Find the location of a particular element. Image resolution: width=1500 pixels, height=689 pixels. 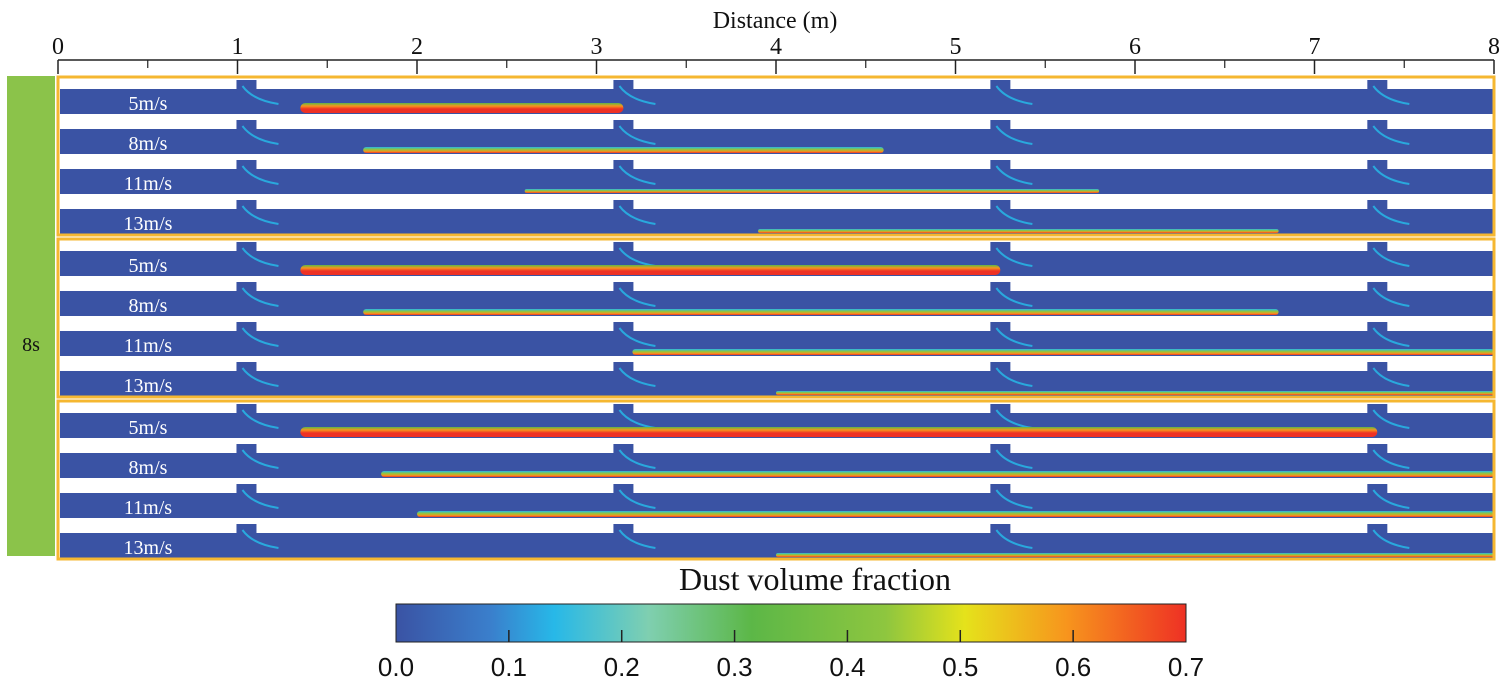

axis-tick-label: 3 is located at coordinates (597, 47).